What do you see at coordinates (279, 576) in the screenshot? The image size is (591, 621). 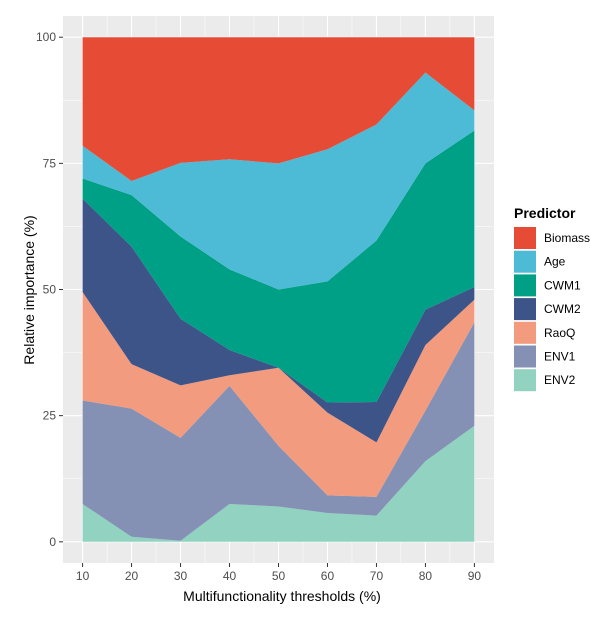 I see `x-tick-label: 50` at bounding box center [279, 576].